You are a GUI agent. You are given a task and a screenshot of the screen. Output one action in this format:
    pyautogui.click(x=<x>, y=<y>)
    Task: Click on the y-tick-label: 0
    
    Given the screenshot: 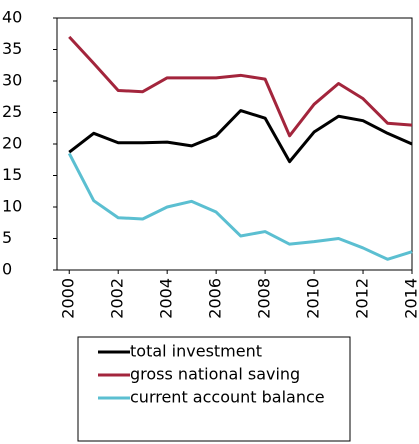 What is the action you would take?
    pyautogui.click(x=7, y=269)
    